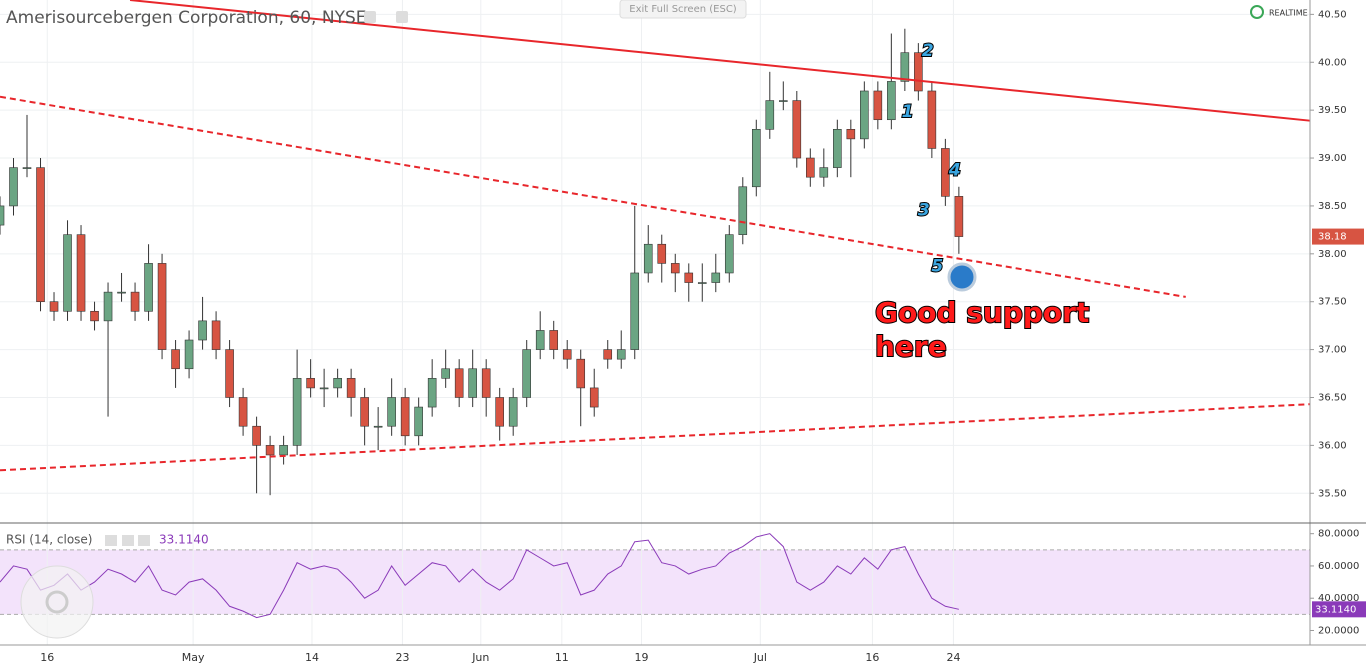 This screenshot has height=667, width=1366. Describe the element at coordinates (1332, 445) in the screenshot. I see `y-tick-label: 36.00` at that location.